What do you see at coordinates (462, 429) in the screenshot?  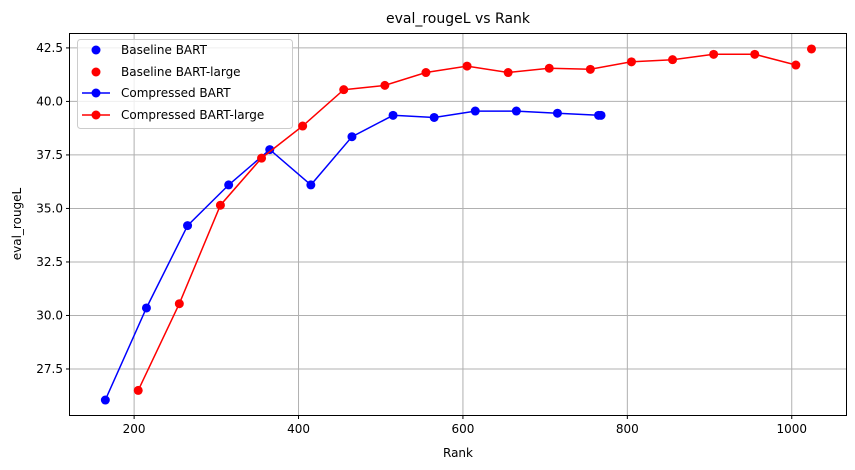 I see `x-tick-label: 600` at bounding box center [462, 429].